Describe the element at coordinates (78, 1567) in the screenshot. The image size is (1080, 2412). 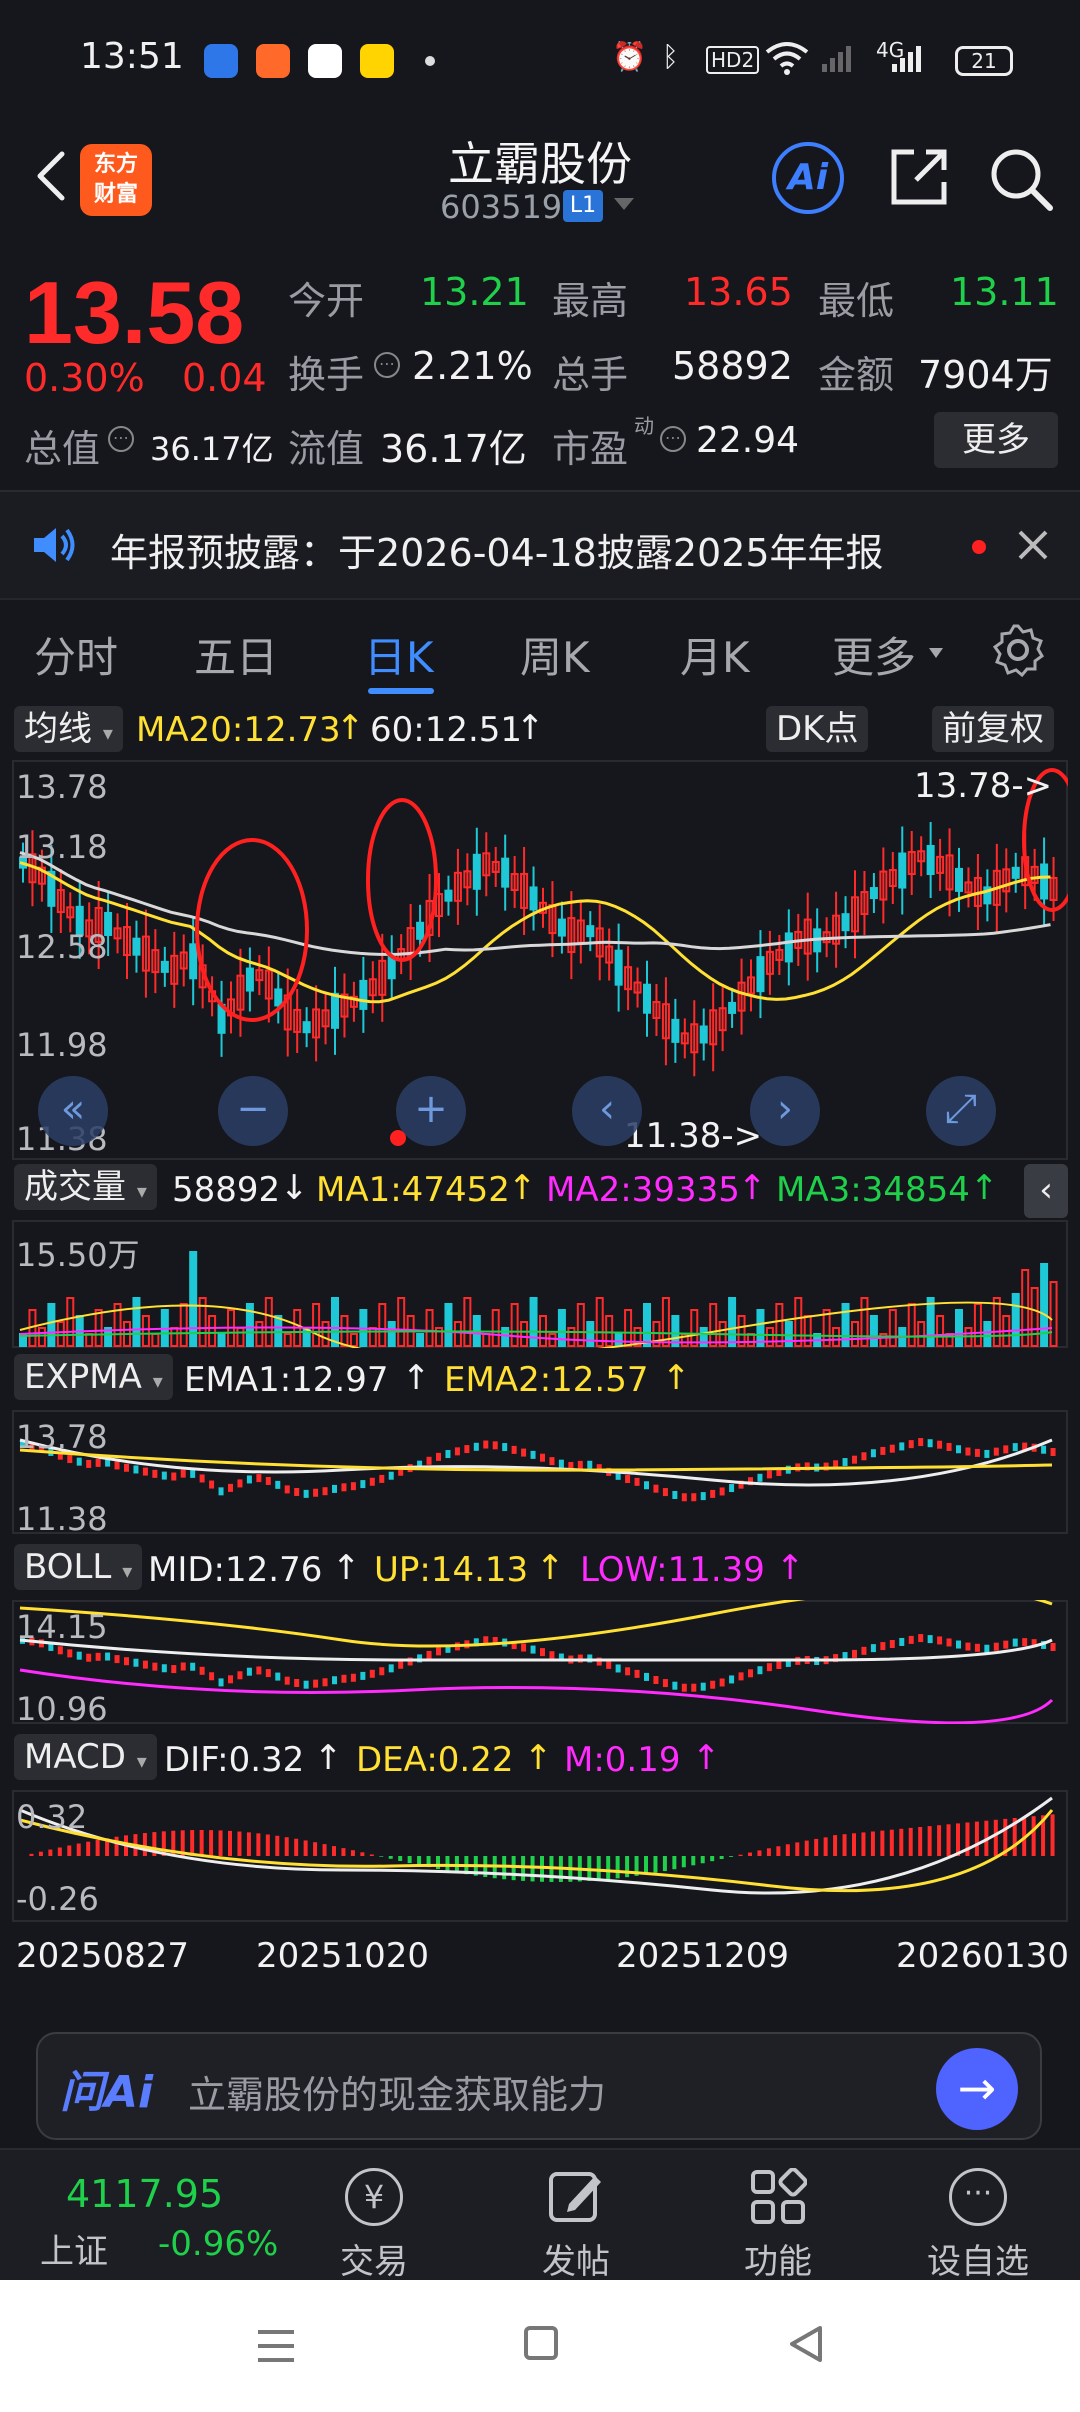
I see `boll-select: BOLL ▾` at that location.